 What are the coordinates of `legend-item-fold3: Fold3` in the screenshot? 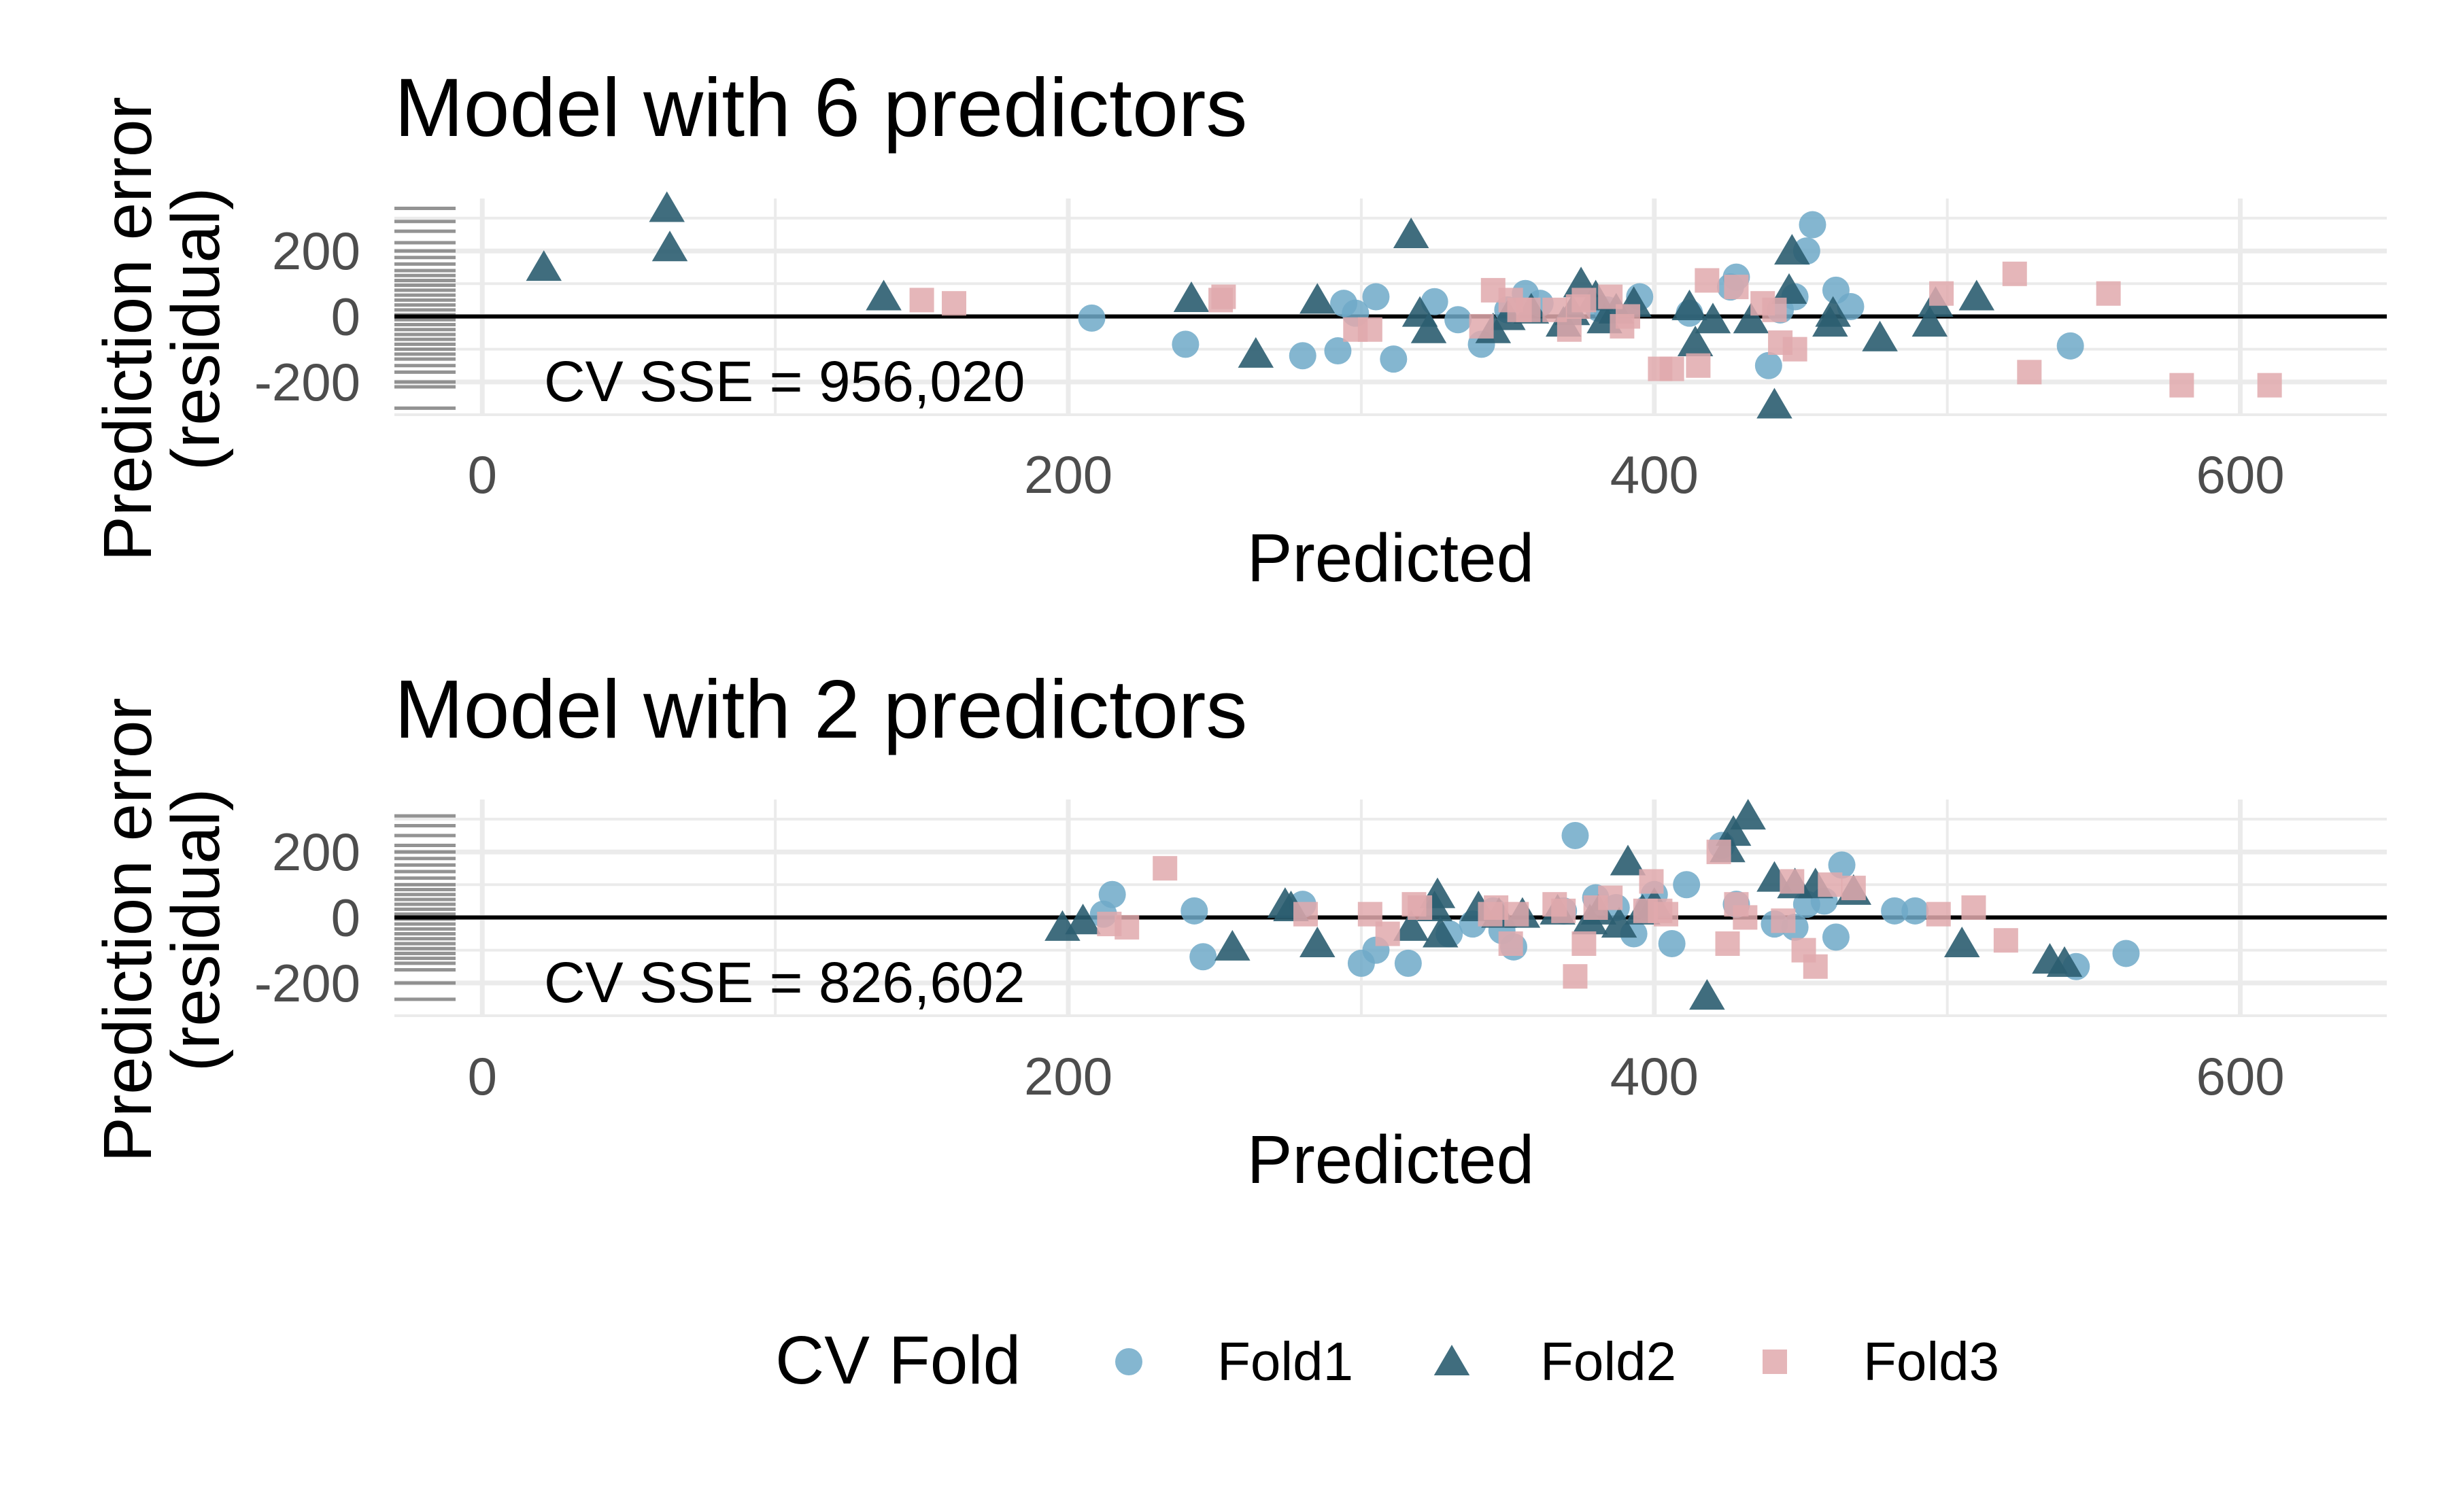 It's located at (1881, 1361).